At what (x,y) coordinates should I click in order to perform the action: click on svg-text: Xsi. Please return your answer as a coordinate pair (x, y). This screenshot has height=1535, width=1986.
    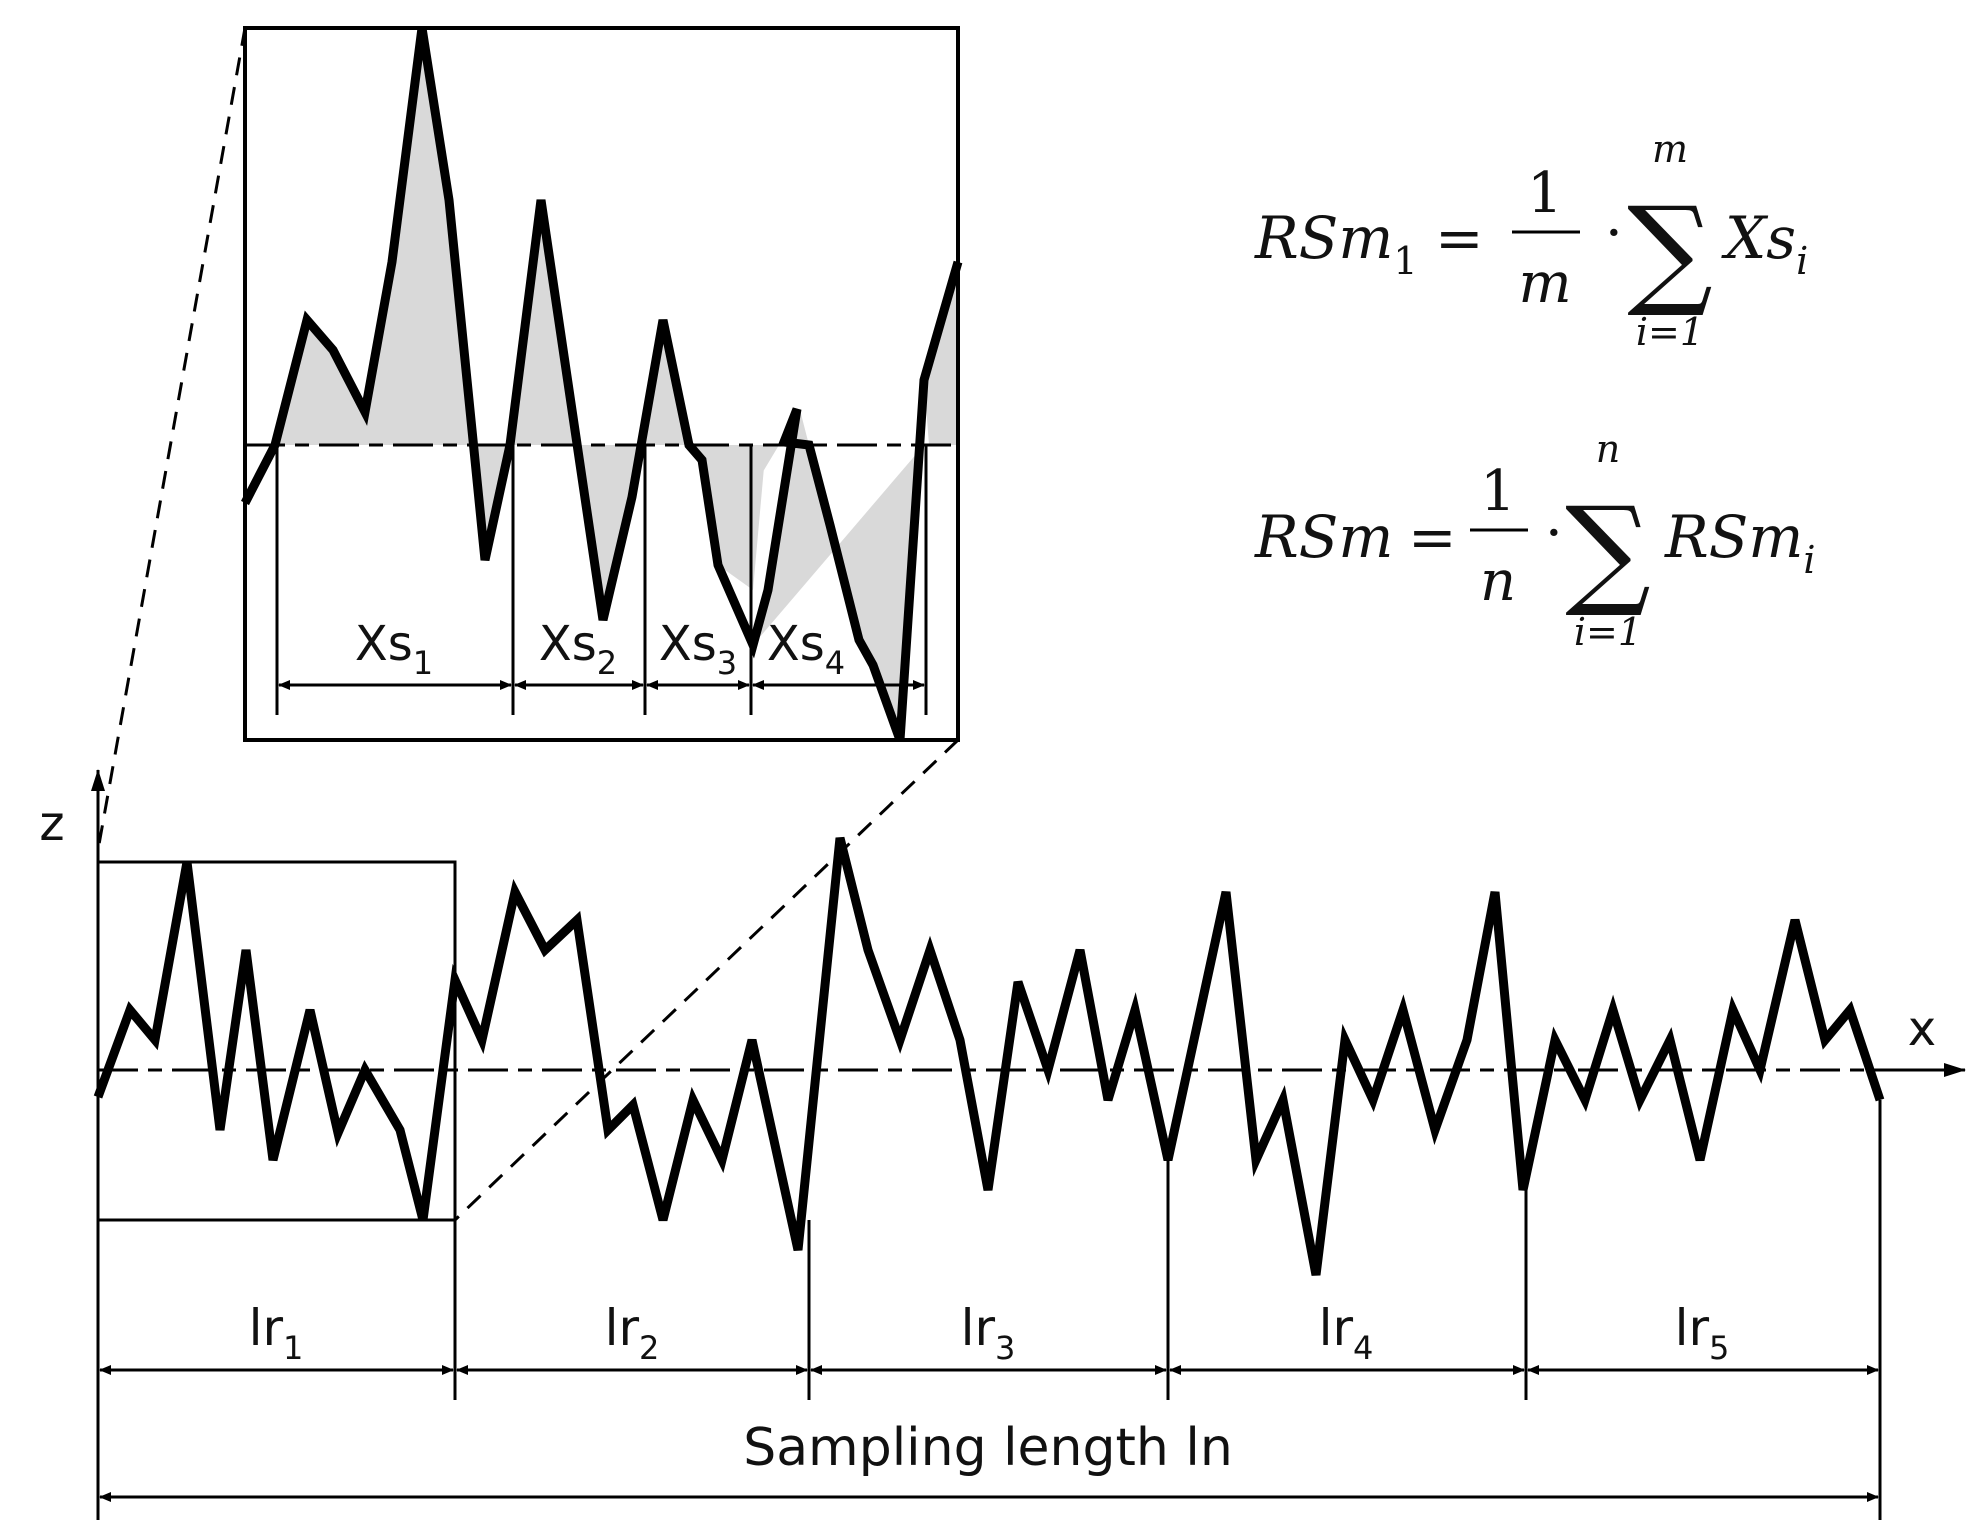
    Looking at the image, I should click on (1764, 243).